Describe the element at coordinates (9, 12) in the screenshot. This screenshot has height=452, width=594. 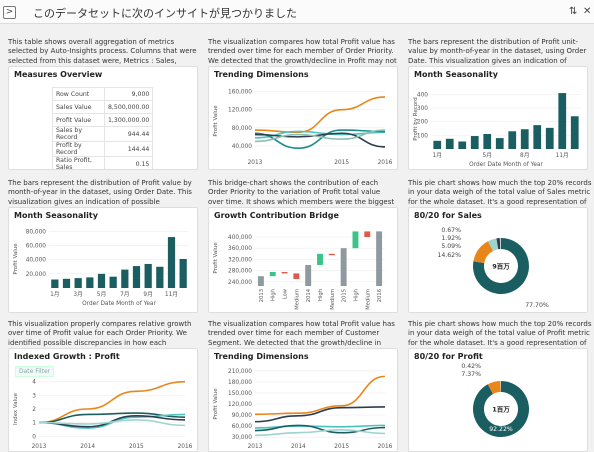
I see `expand-panel-button: >` at that location.